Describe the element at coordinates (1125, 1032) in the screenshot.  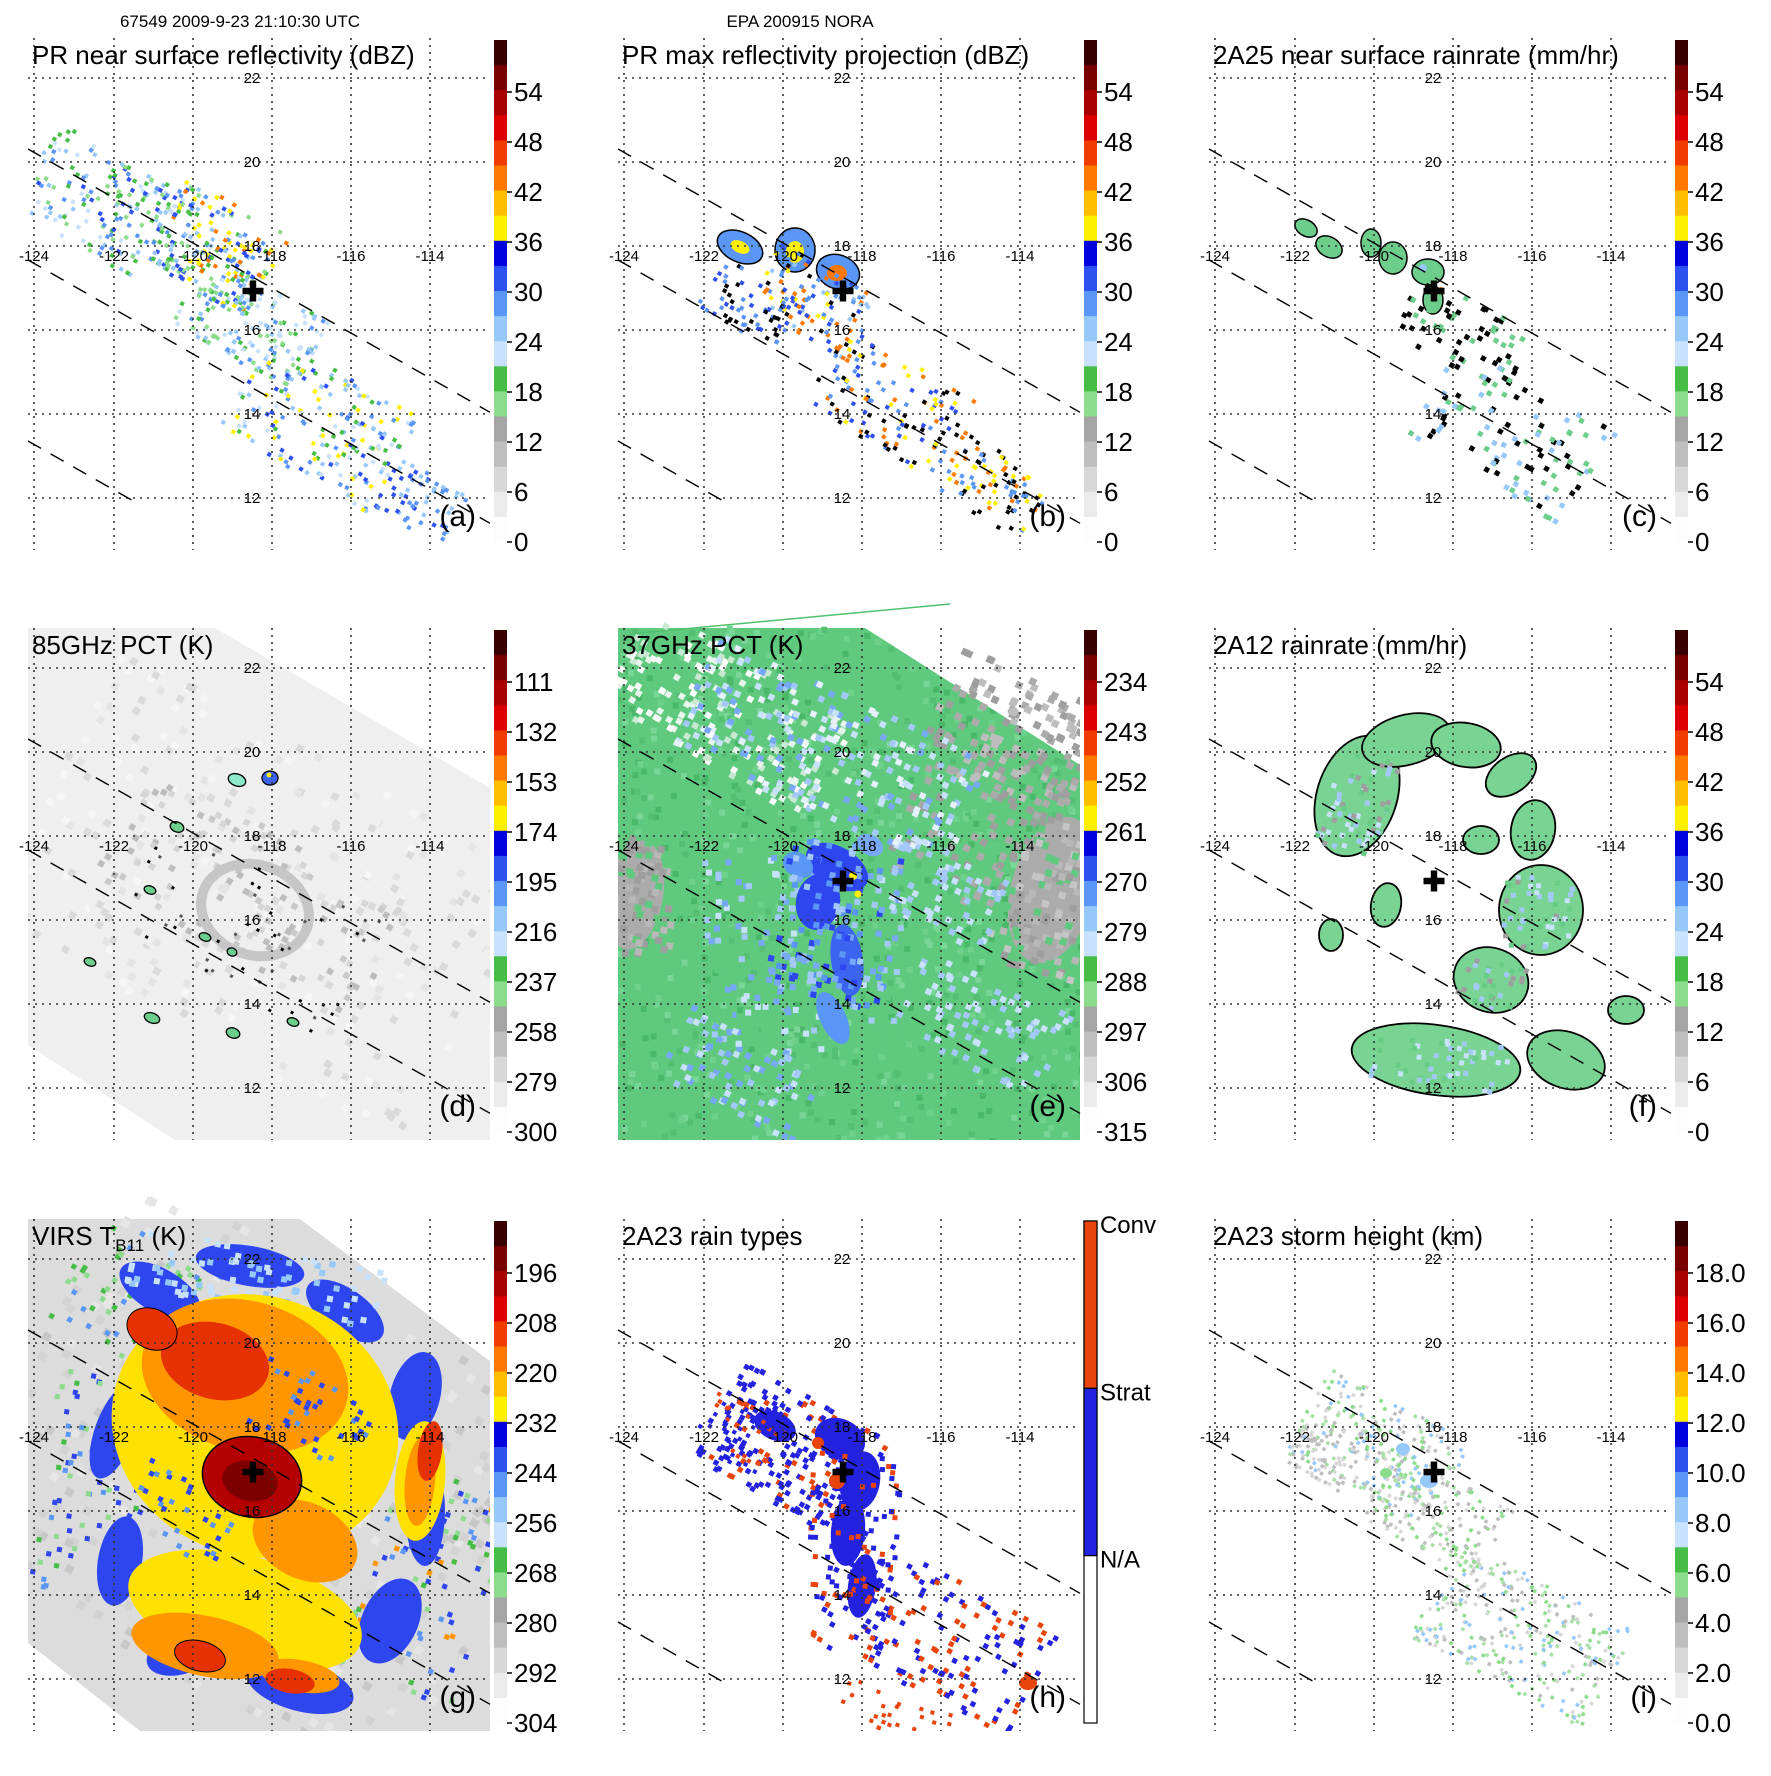
I see `colorbar-tick-label: 297` at that location.